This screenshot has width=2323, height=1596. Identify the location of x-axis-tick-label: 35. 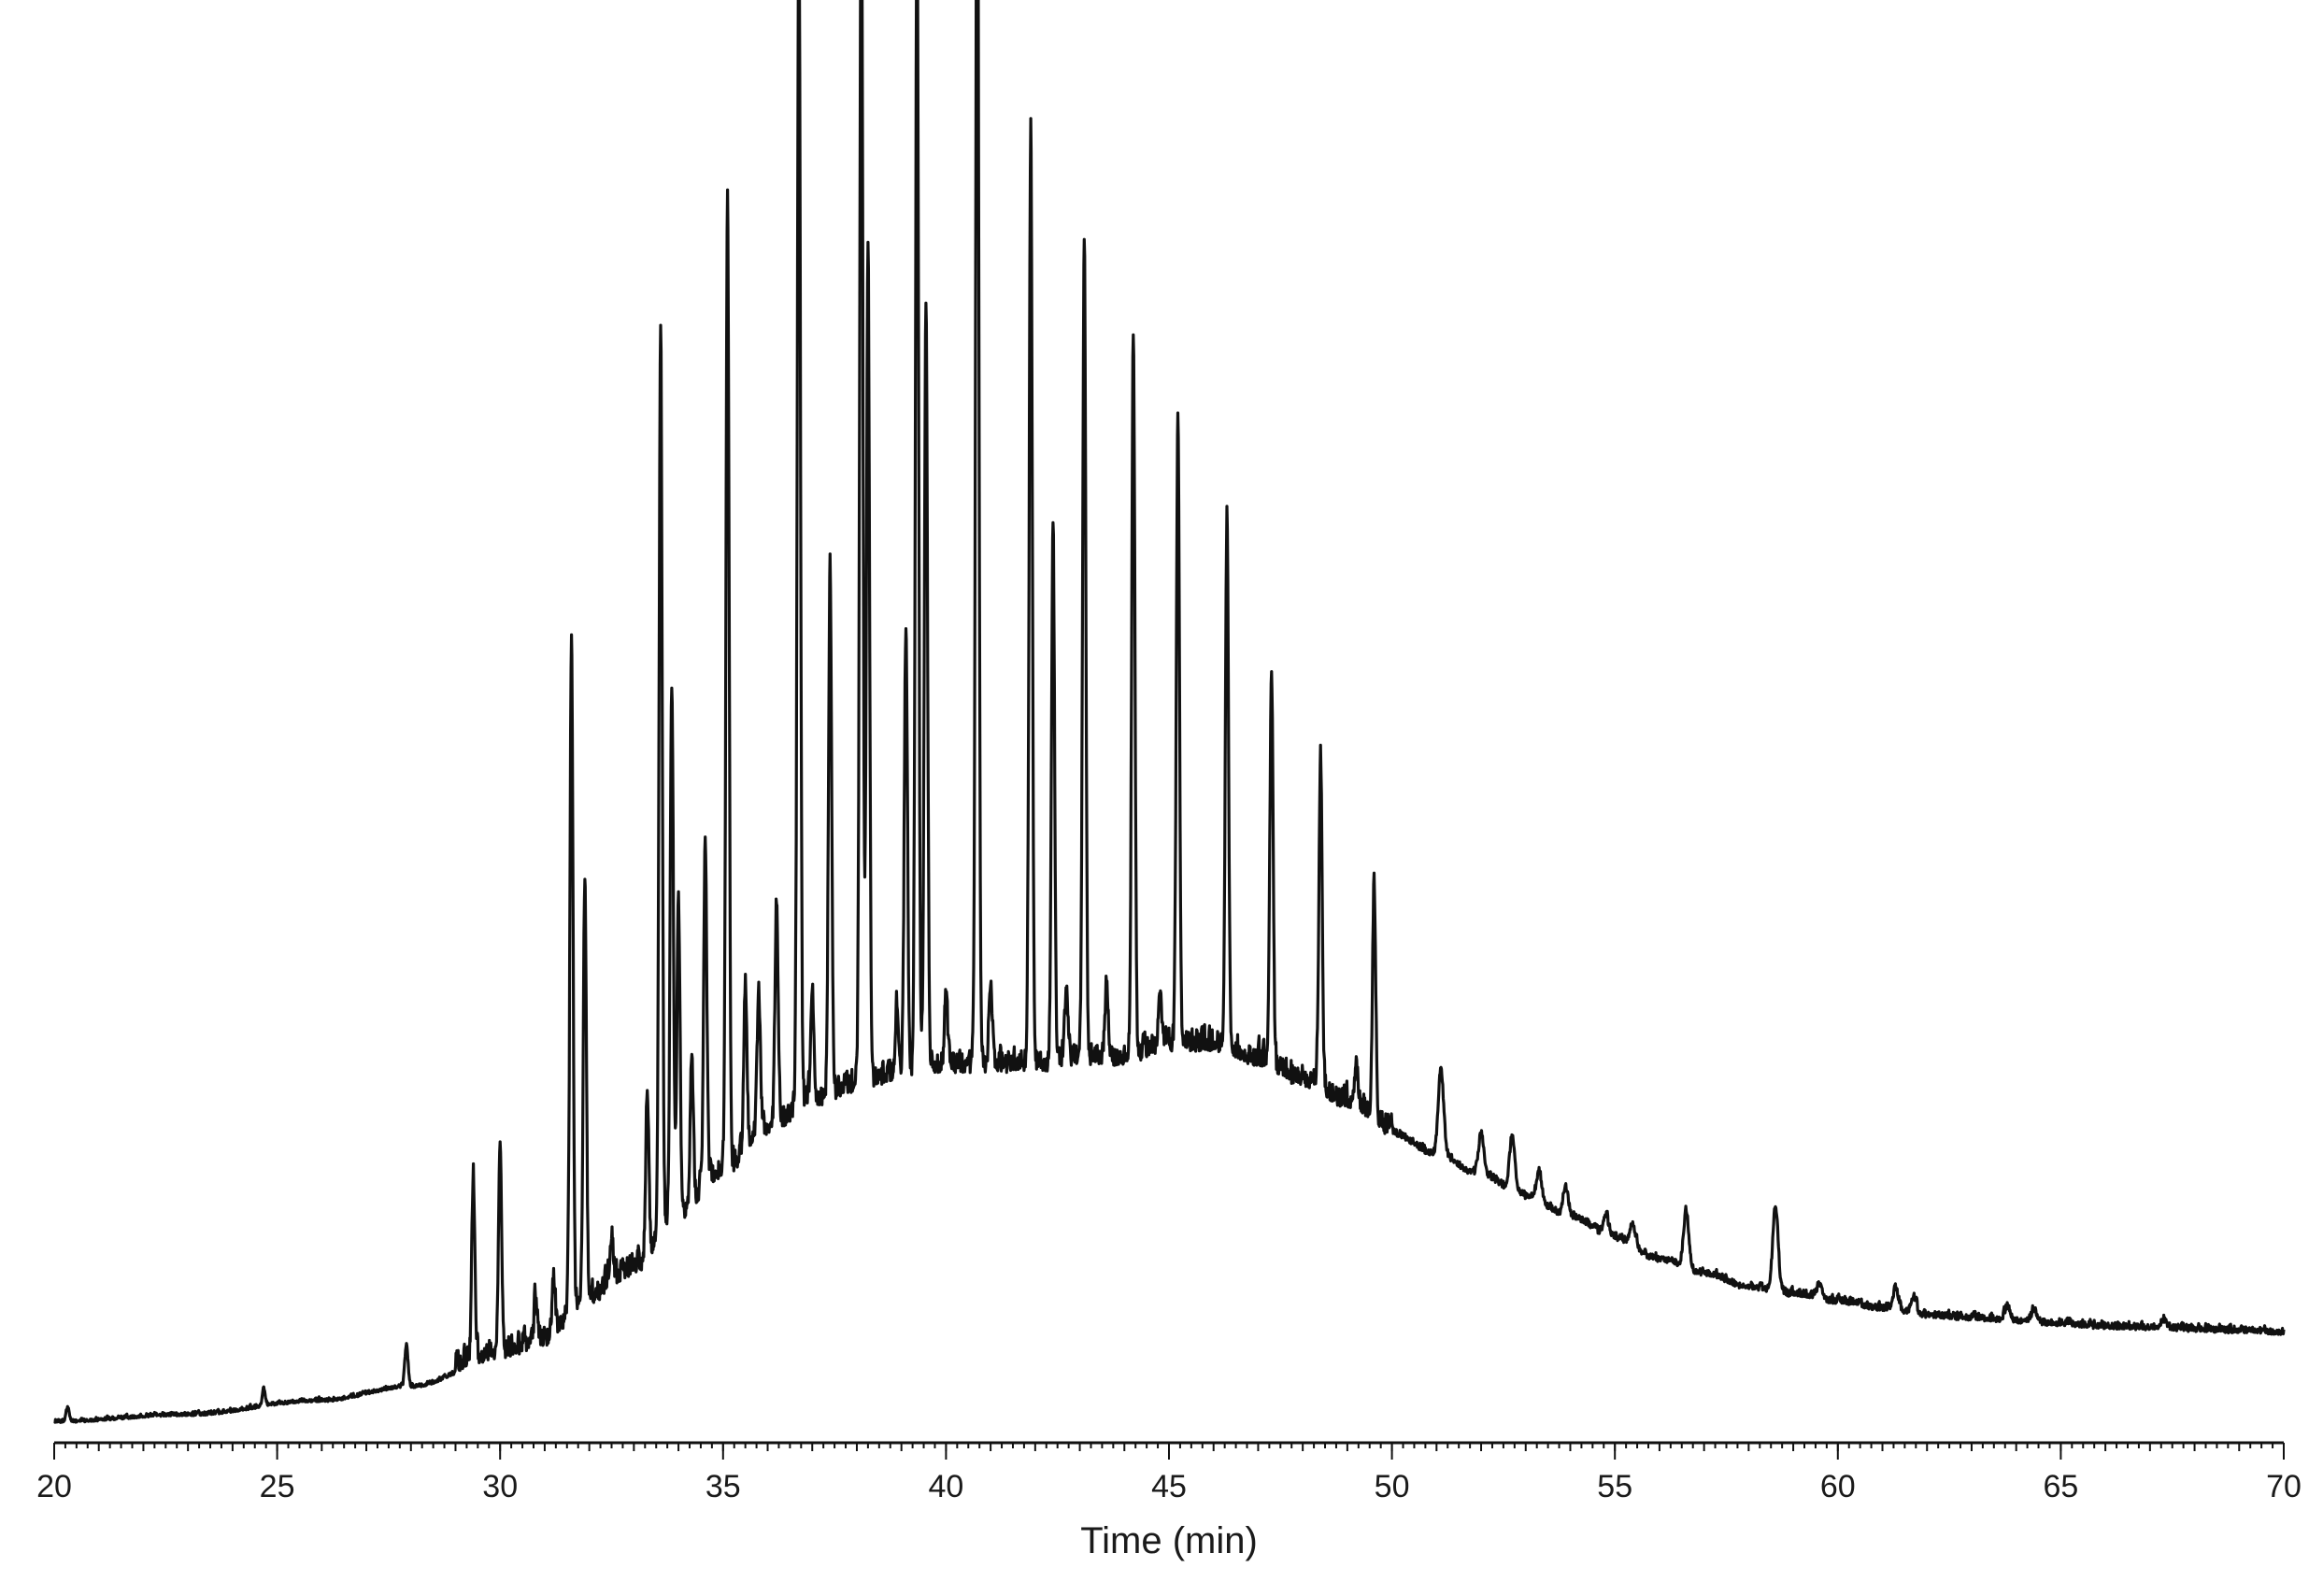
(723, 1486).